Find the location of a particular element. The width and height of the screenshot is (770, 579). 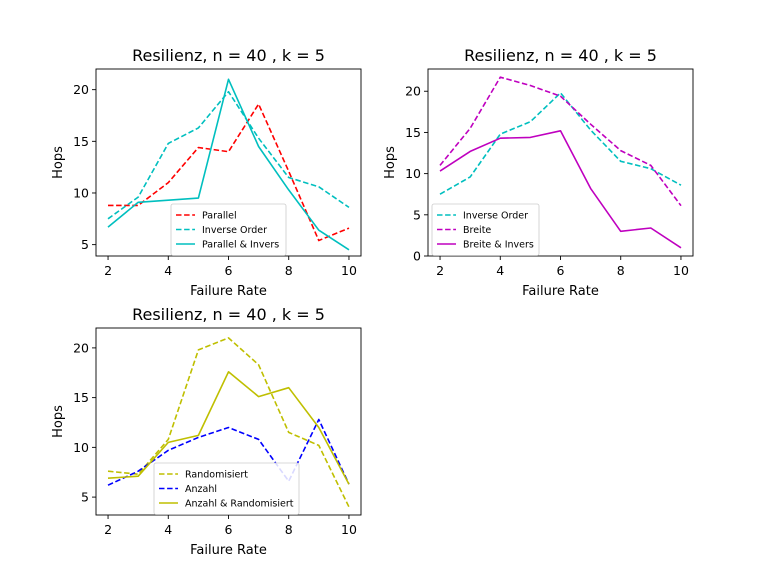

legend: Randomisiert Anzahl Anzahl & Randomisiert is located at coordinates (226, 488).